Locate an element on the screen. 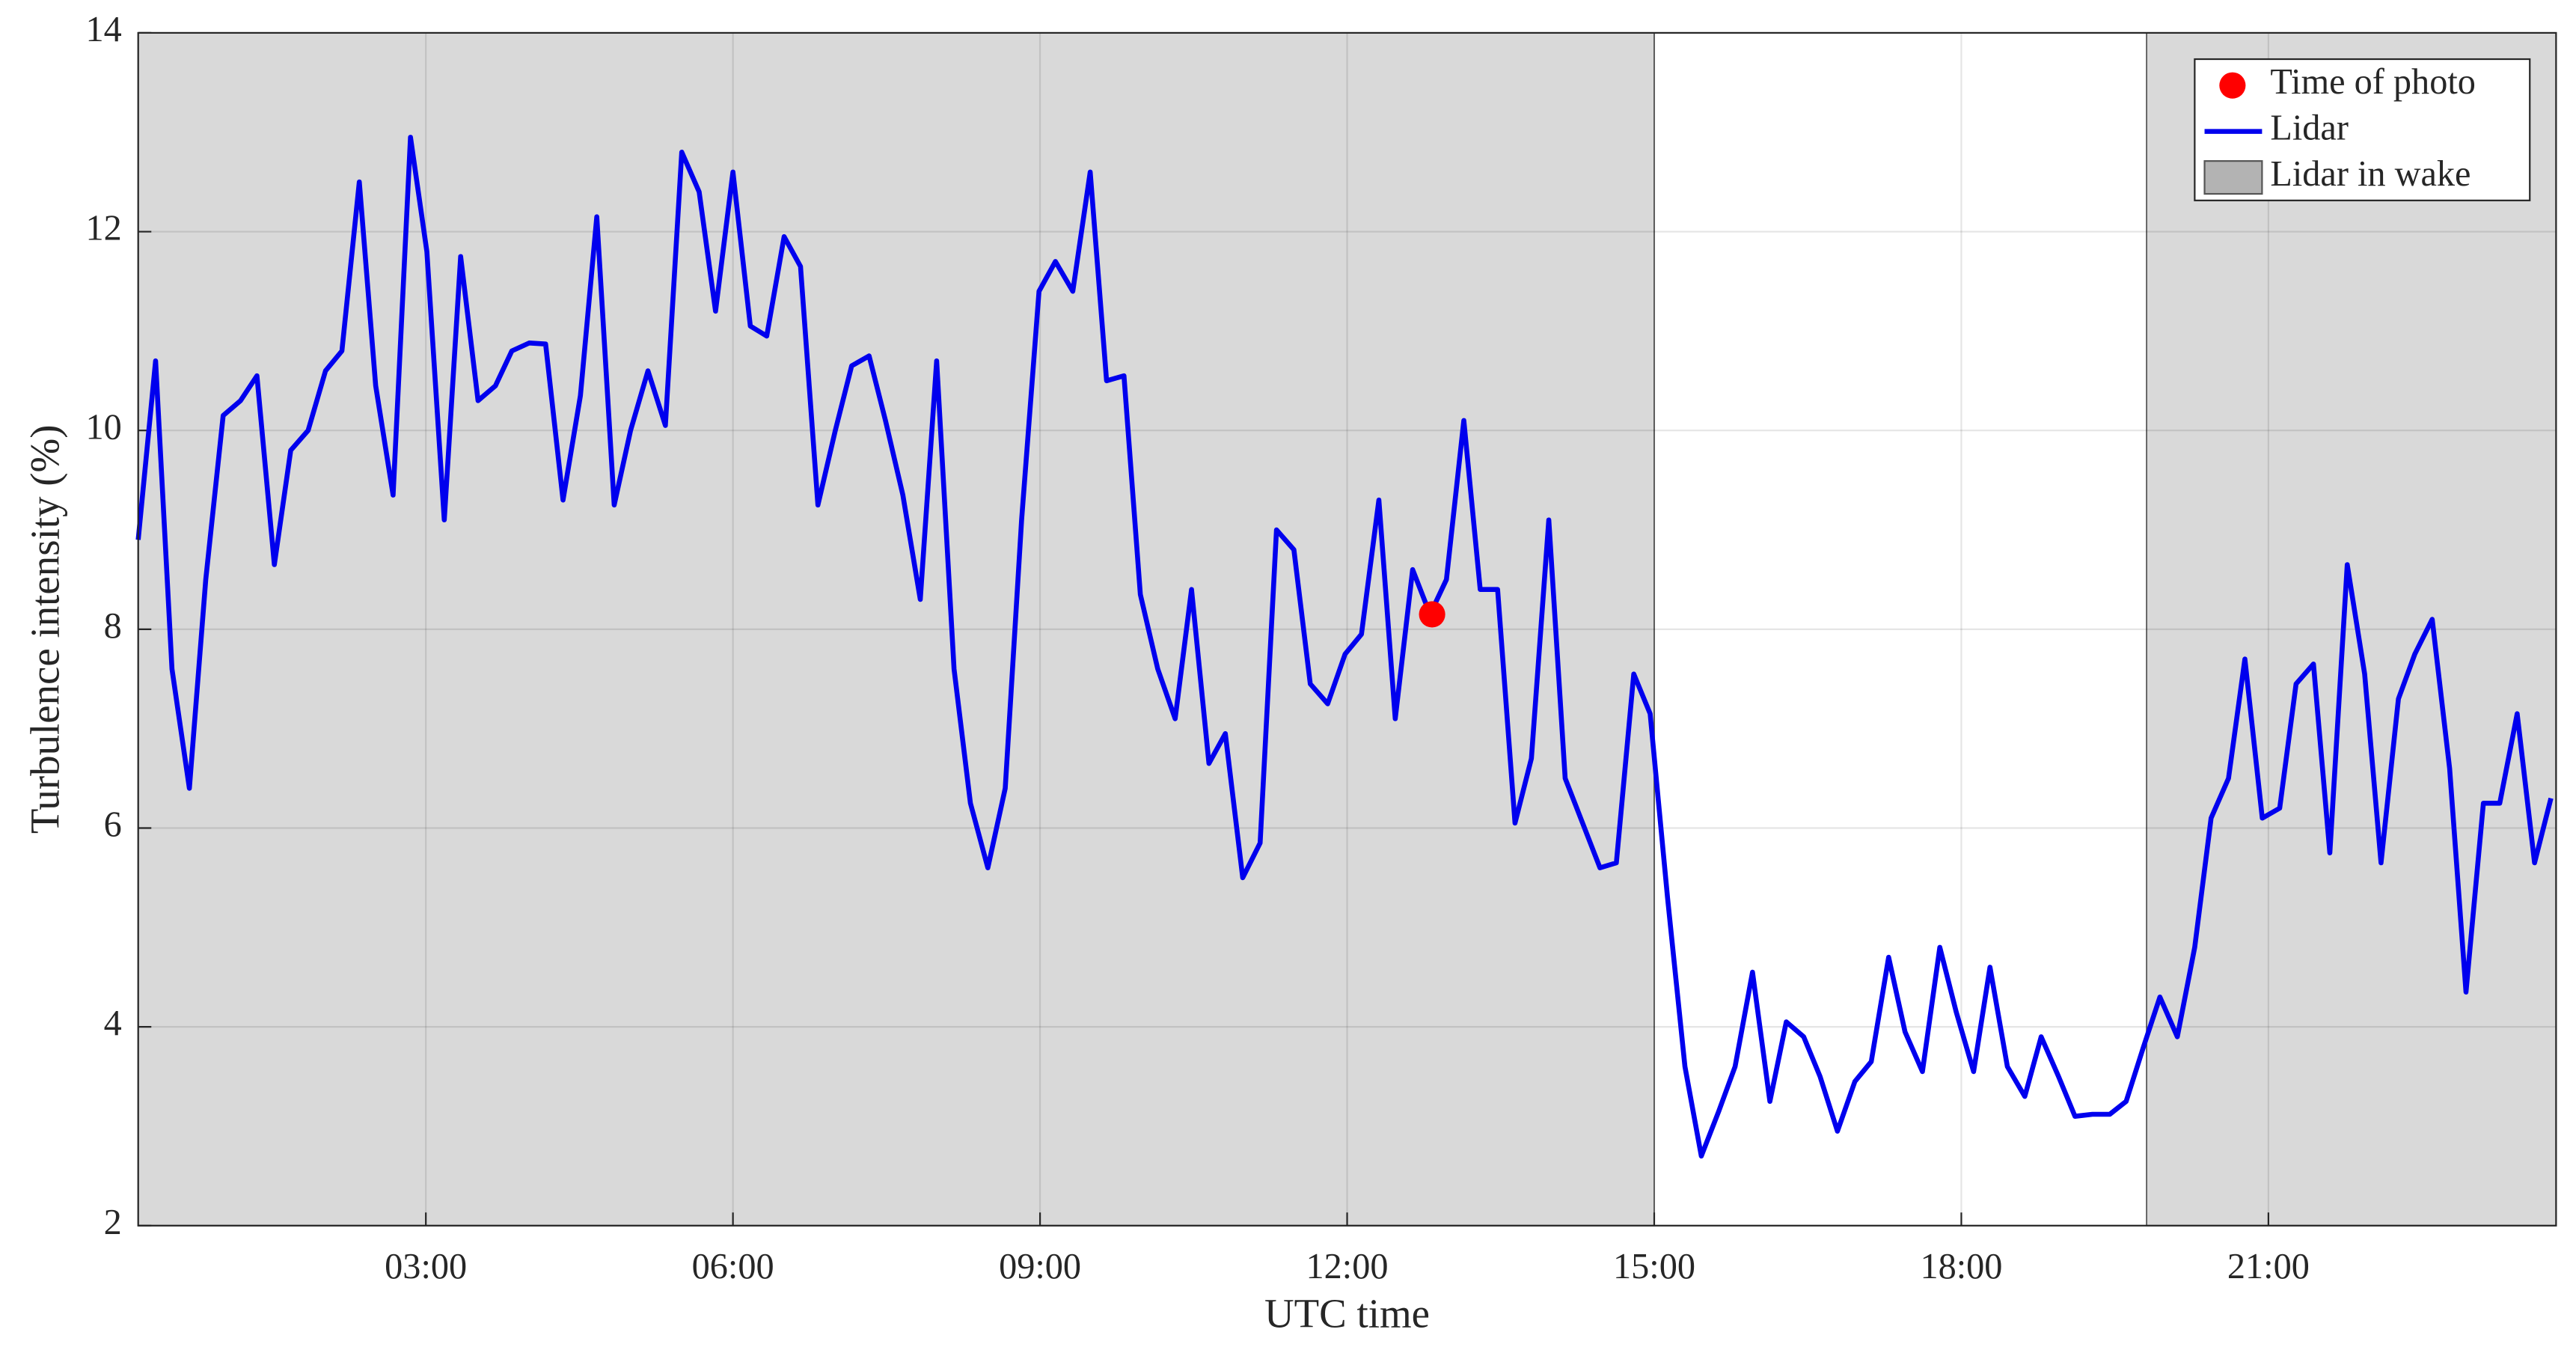 The height and width of the screenshot is (1362, 2576). x-tick-label: 03:00 is located at coordinates (426, 1266).